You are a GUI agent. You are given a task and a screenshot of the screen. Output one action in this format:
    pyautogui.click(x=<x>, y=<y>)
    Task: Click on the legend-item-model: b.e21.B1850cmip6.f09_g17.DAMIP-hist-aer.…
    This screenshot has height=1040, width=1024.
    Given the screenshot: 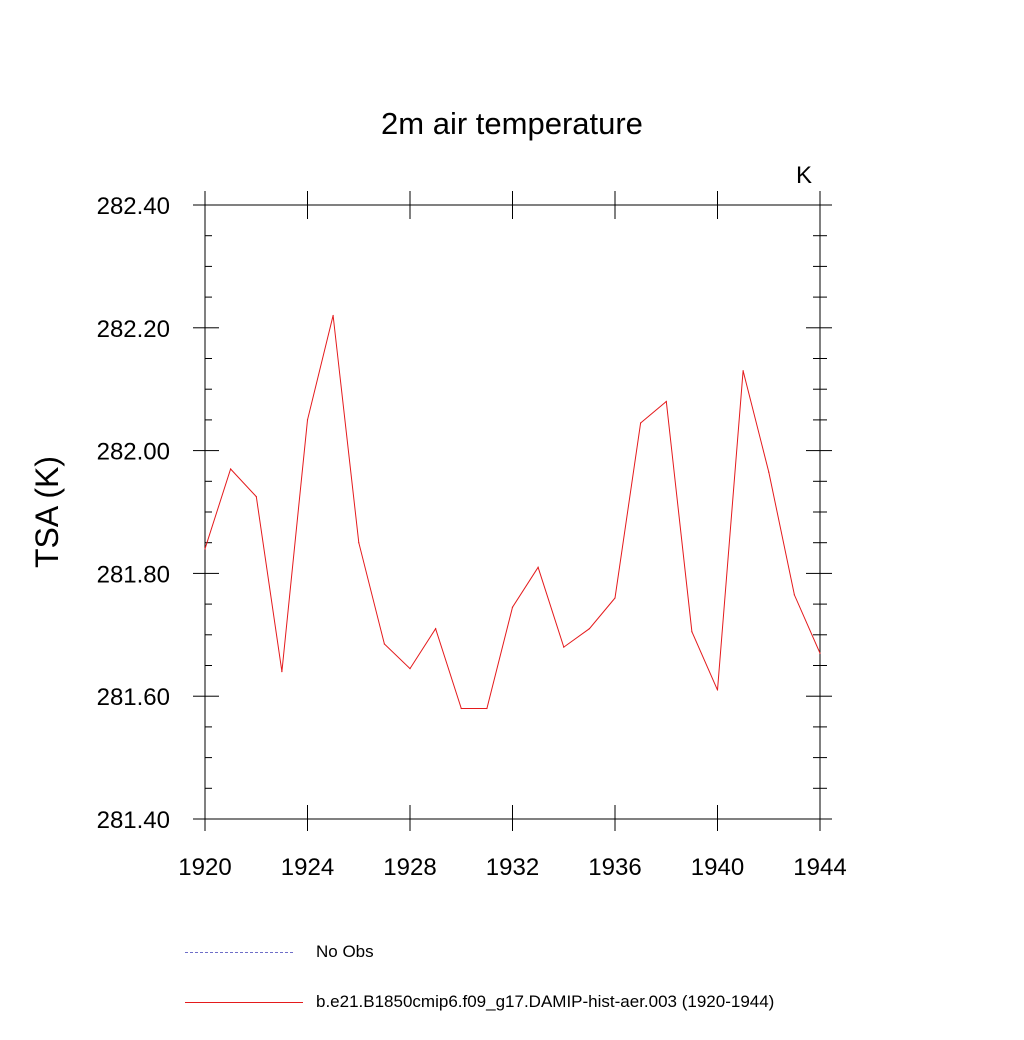 What is the action you would take?
    pyautogui.click(x=585, y=1015)
    